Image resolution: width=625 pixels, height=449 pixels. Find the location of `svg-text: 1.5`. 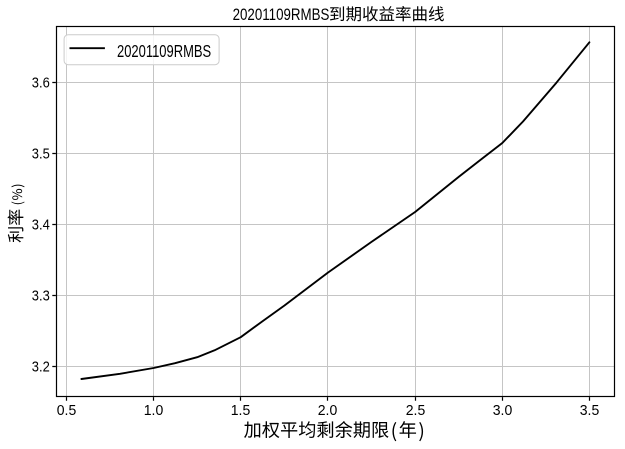

svg-text: 1.5 is located at coordinates (241, 411).